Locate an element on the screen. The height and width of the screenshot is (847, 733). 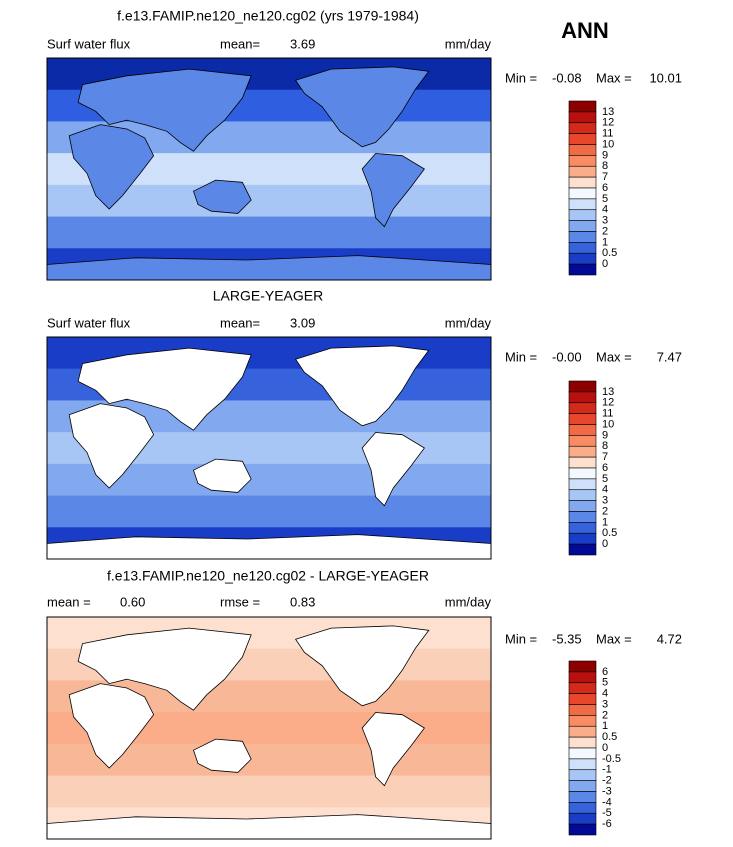
colorbar-label: 7 is located at coordinates (605, 177).